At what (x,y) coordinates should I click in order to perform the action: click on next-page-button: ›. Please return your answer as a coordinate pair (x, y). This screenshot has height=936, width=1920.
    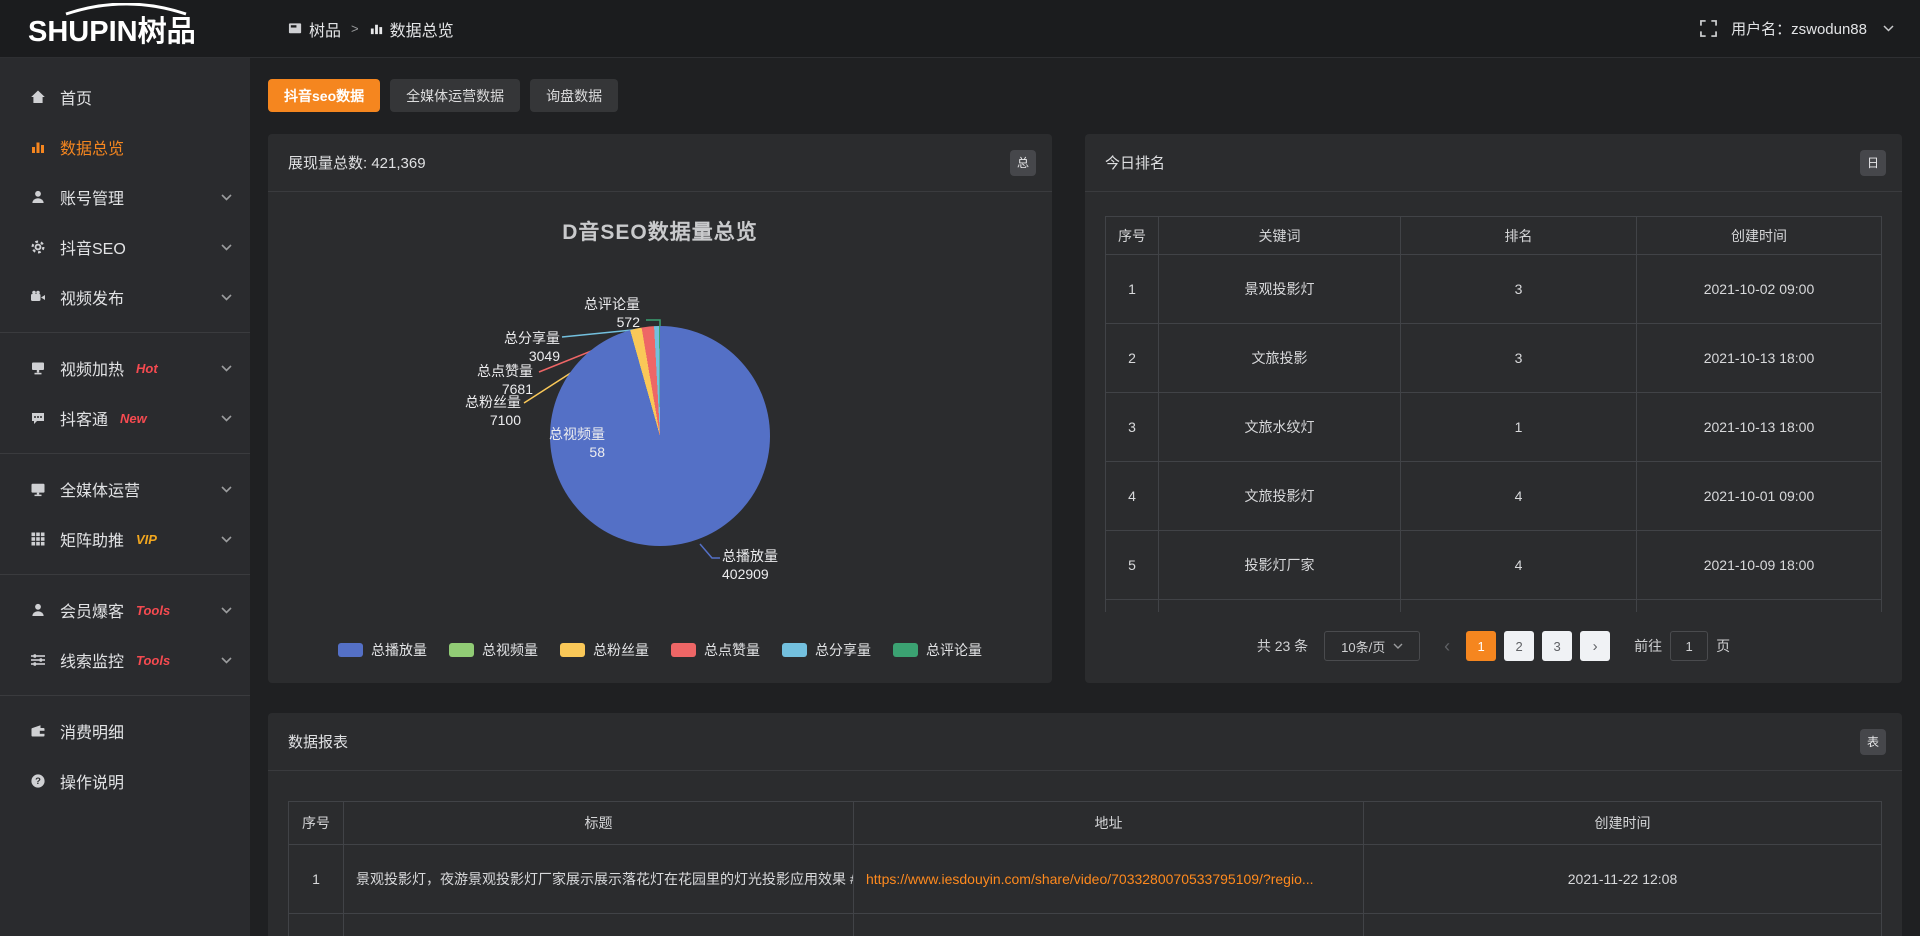
    Looking at the image, I should click on (1595, 646).